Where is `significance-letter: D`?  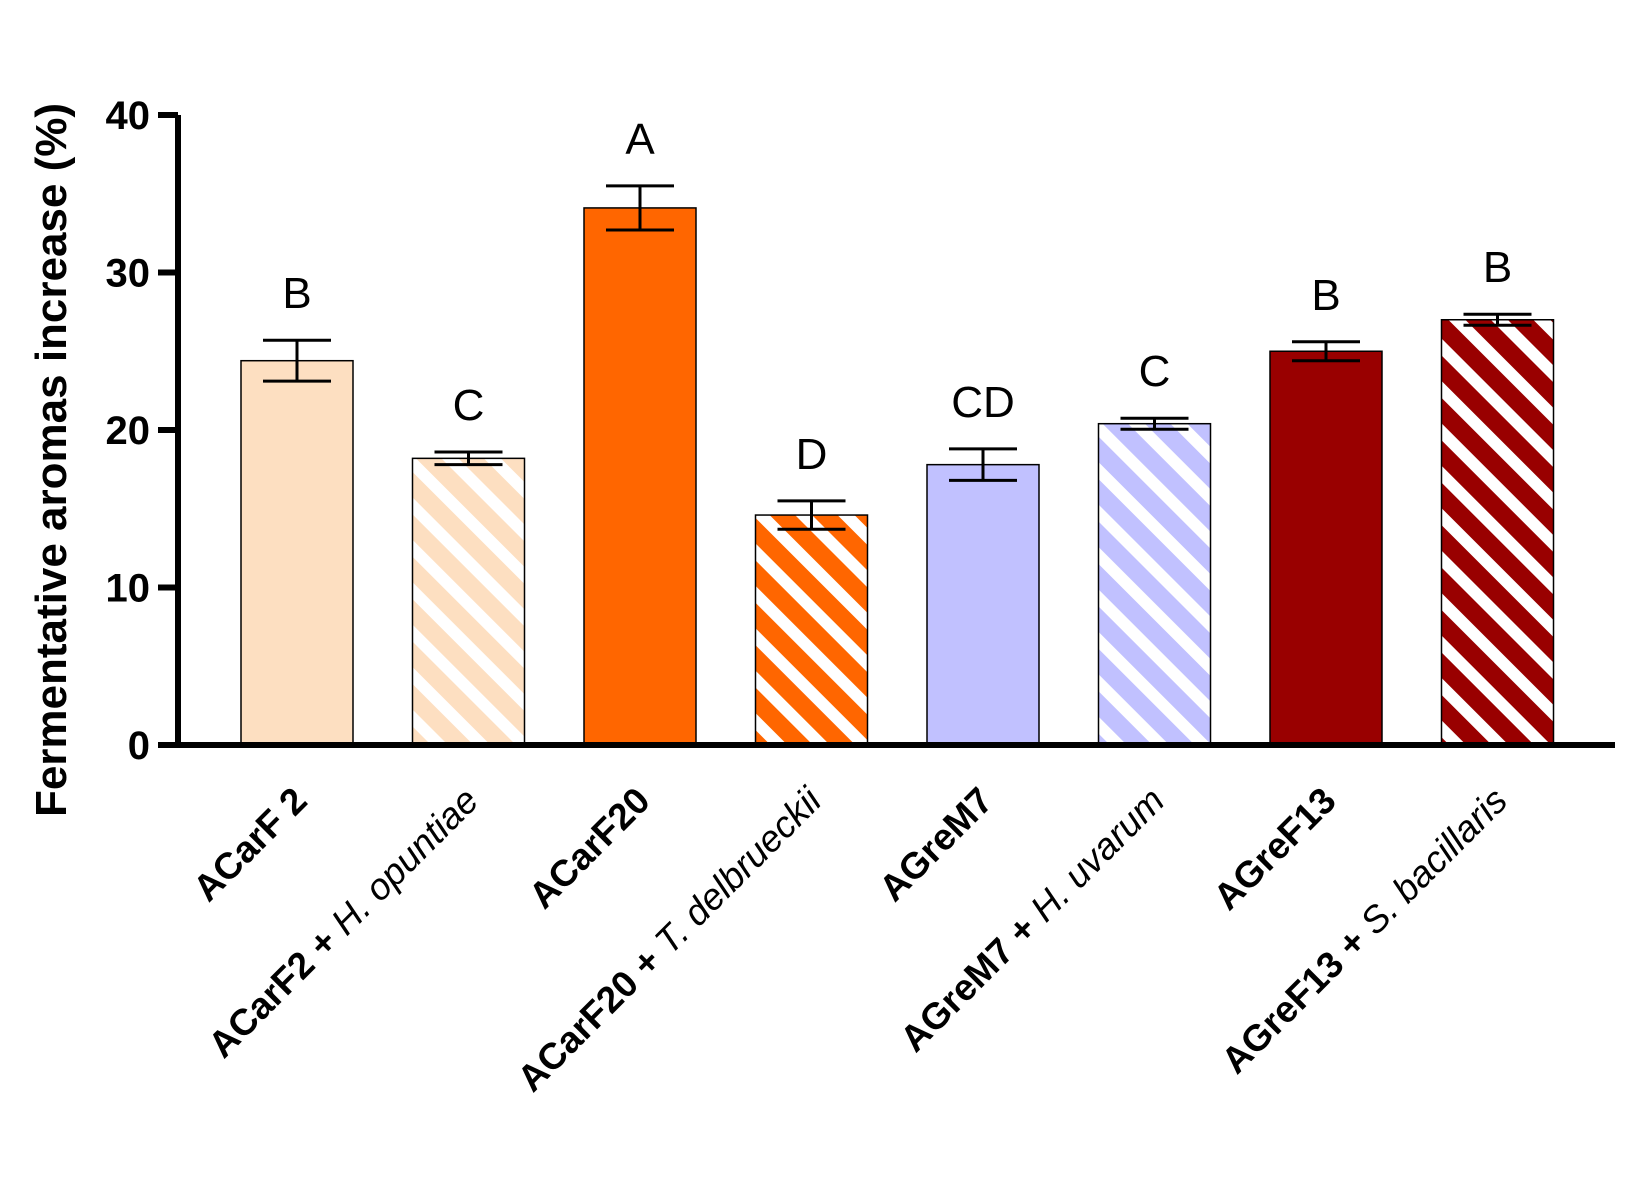 significance-letter: D is located at coordinates (812, 454).